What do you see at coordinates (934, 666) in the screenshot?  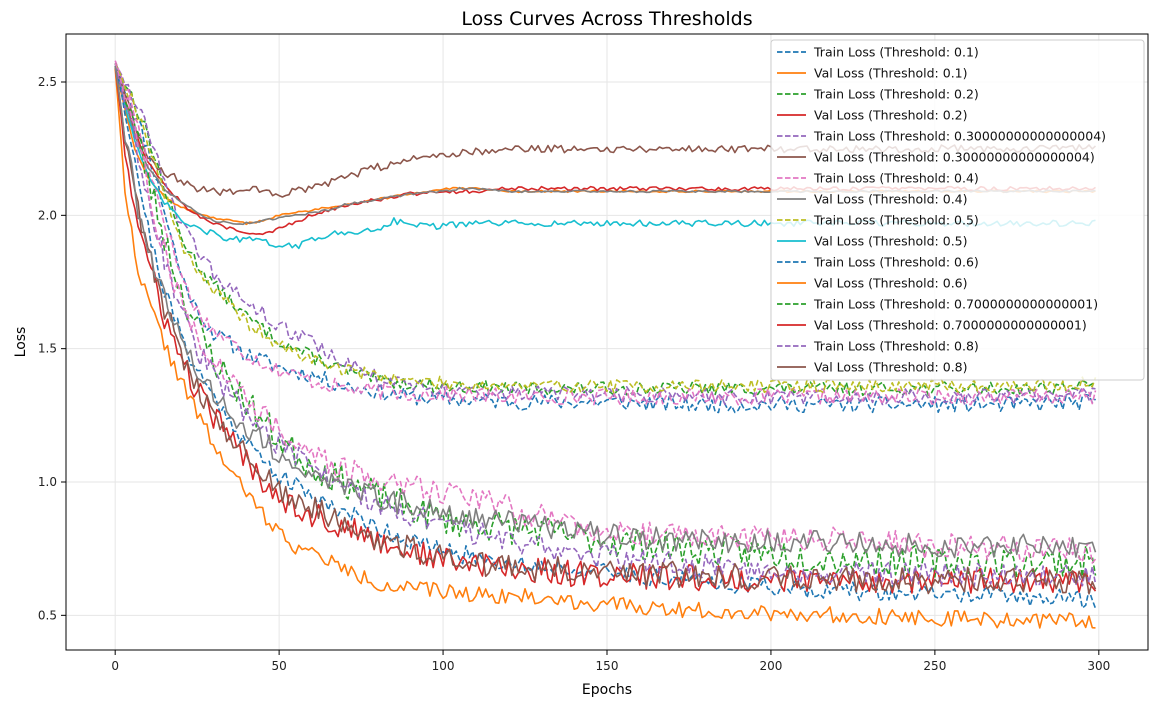 I see `x-tick-label: 250` at bounding box center [934, 666].